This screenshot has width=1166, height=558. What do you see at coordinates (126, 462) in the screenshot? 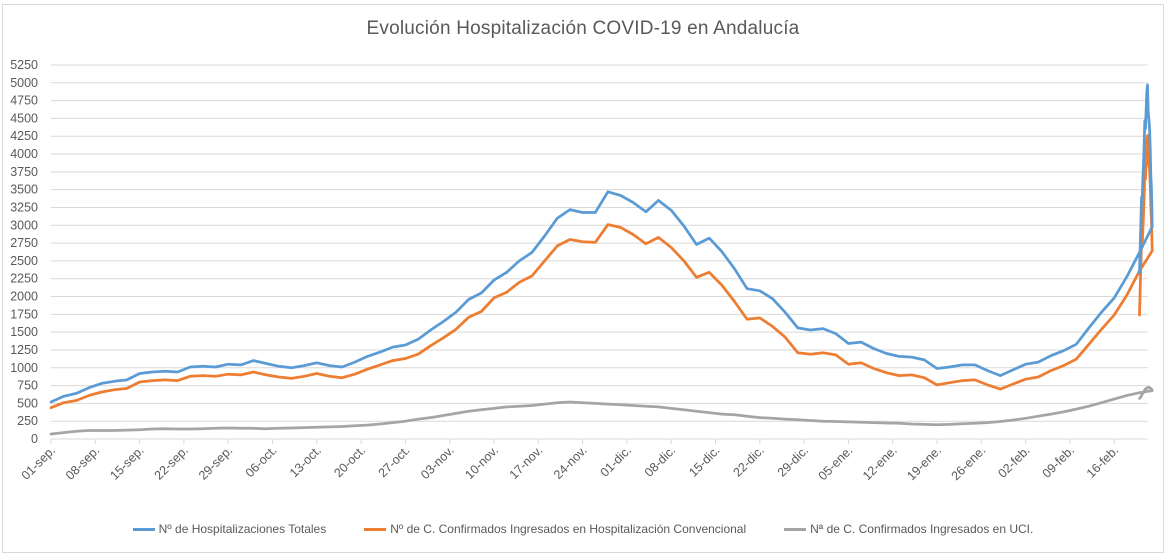
I see `x-tick-label: 15-sep.` at bounding box center [126, 462].